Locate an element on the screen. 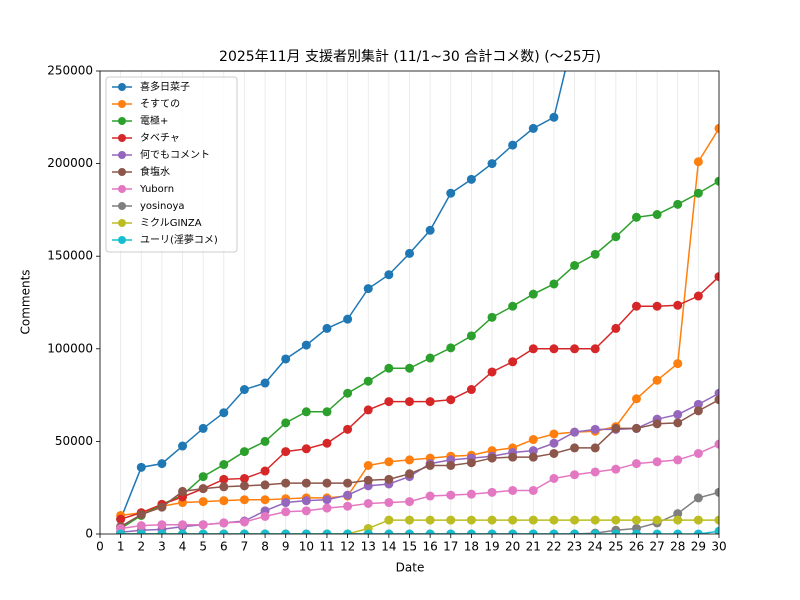  x-tick-label: 6 is located at coordinates (224, 547).